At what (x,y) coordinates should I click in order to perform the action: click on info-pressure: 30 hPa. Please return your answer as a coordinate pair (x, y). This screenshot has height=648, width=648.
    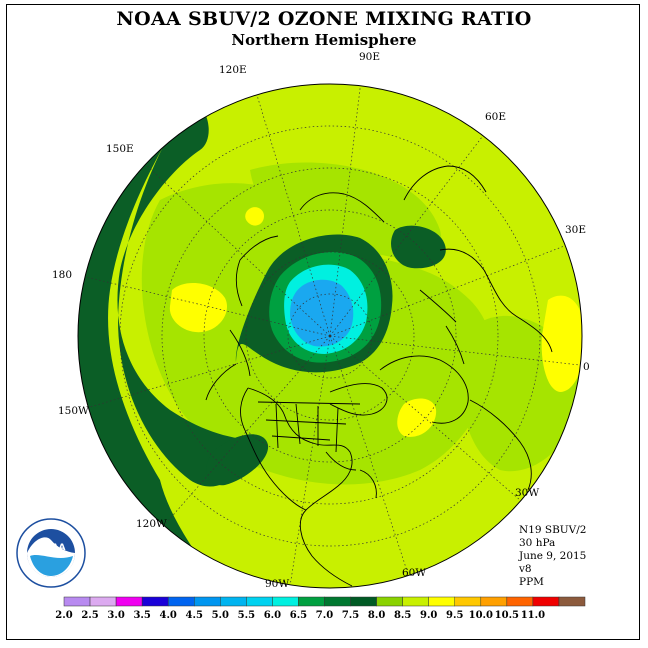
    Looking at the image, I should click on (537, 543).